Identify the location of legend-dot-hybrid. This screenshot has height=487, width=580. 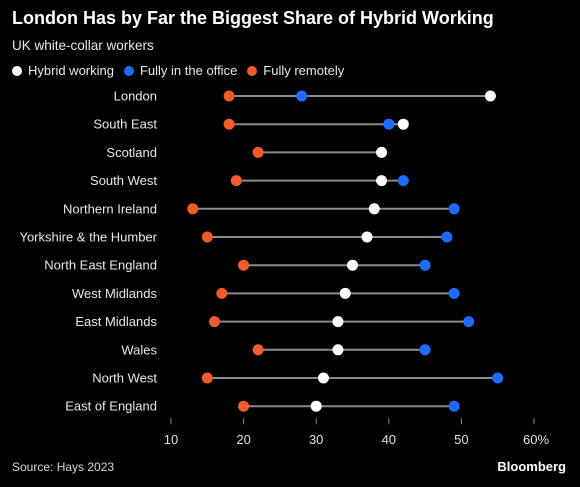
(17, 70).